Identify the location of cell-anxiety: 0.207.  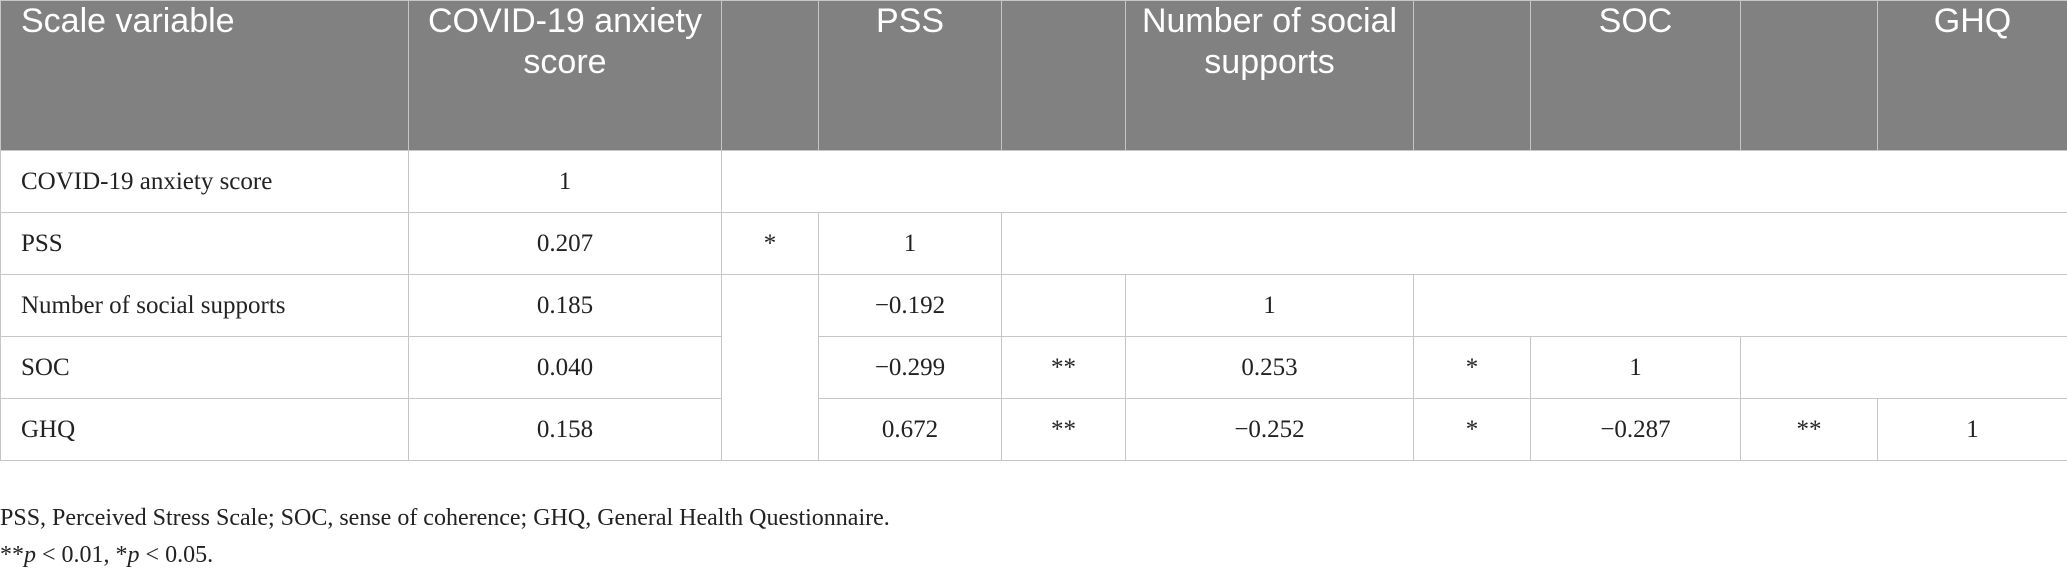
(565, 243).